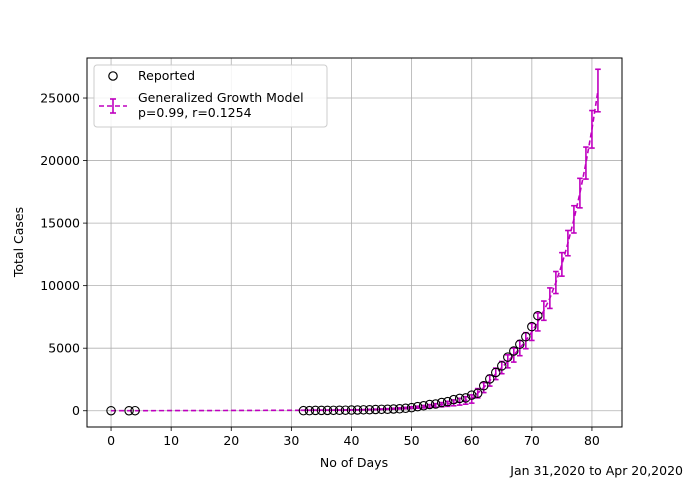 This screenshot has height=480, width=691. I want to click on y-tick-label: 5000, so click(64, 348).